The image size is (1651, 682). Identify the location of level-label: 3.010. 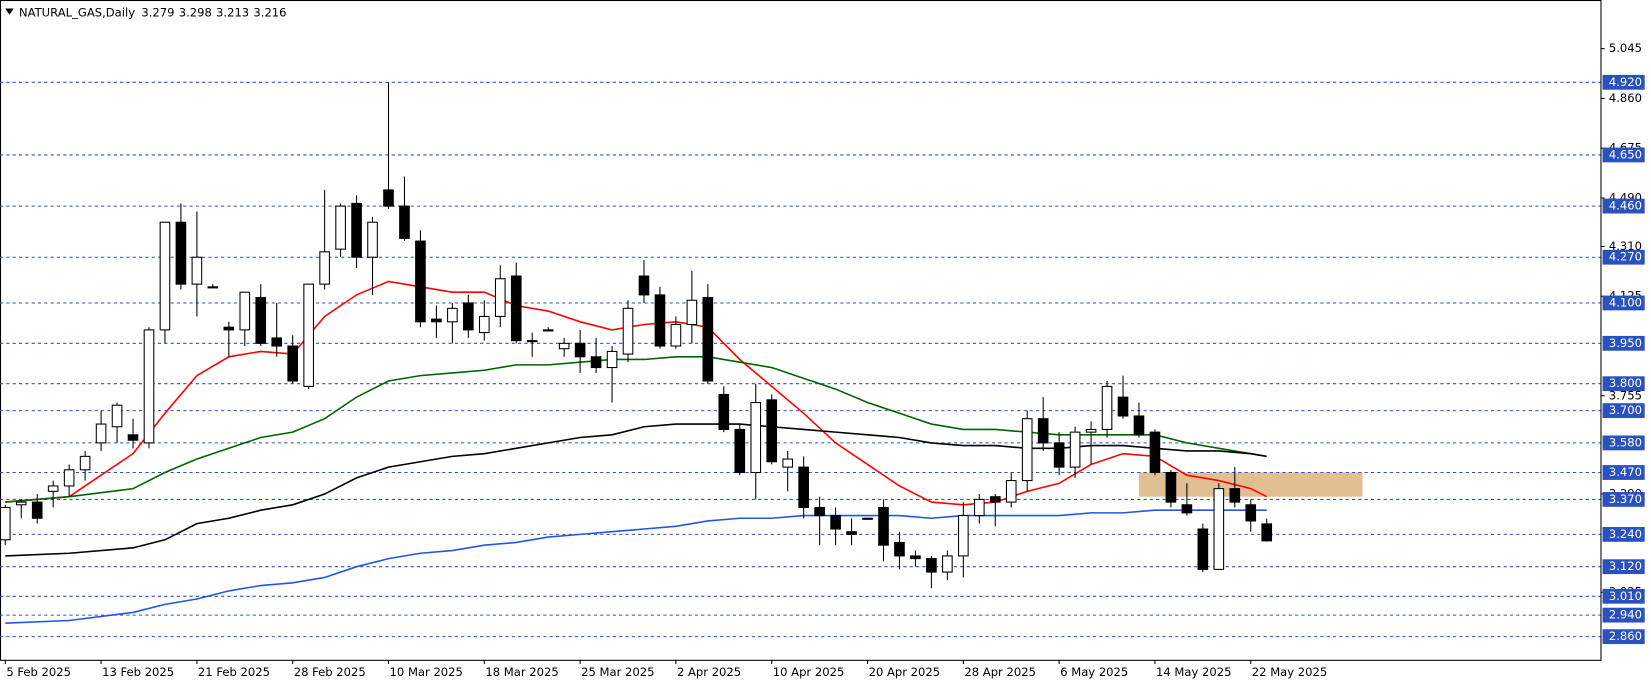
(1625, 596).